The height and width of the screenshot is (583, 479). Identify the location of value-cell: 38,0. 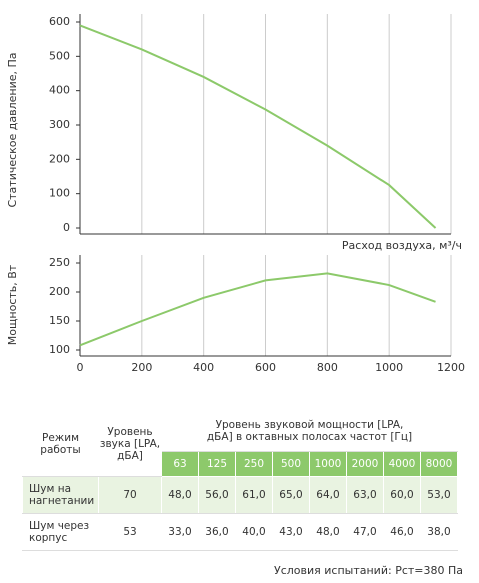
(439, 532).